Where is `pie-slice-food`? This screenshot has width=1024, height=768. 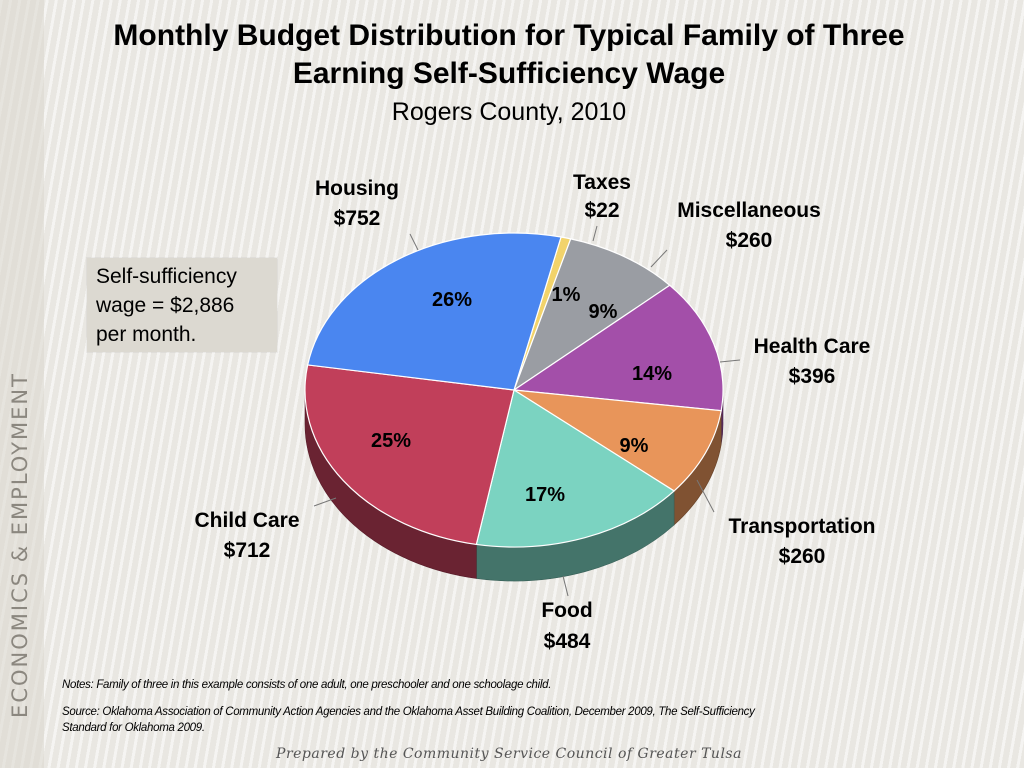
pie-slice-food is located at coordinates (575, 468).